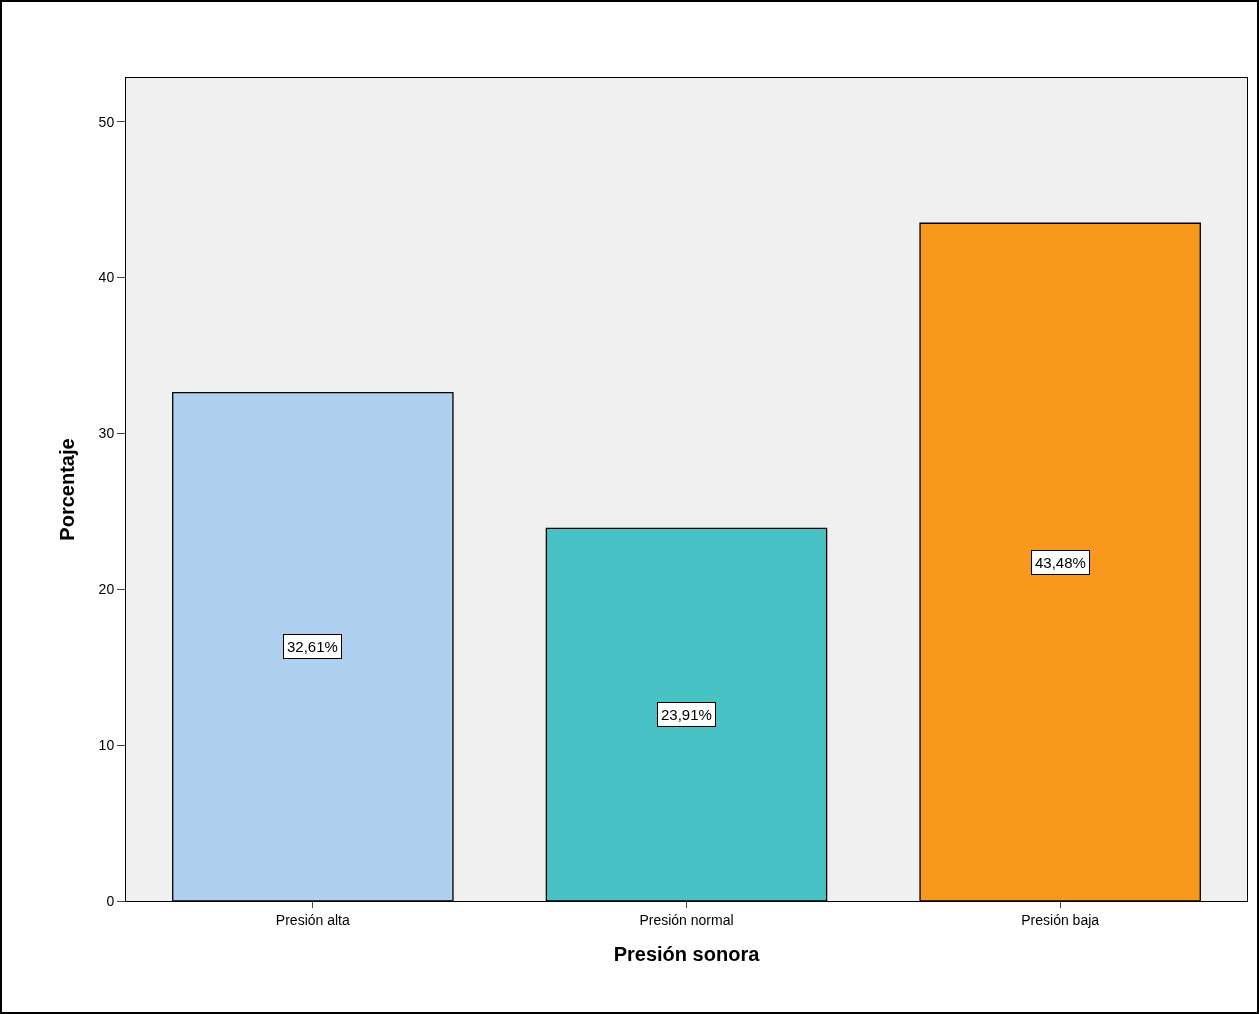  Describe the element at coordinates (687, 954) in the screenshot. I see `x-axis-title: Presión sonora` at that location.